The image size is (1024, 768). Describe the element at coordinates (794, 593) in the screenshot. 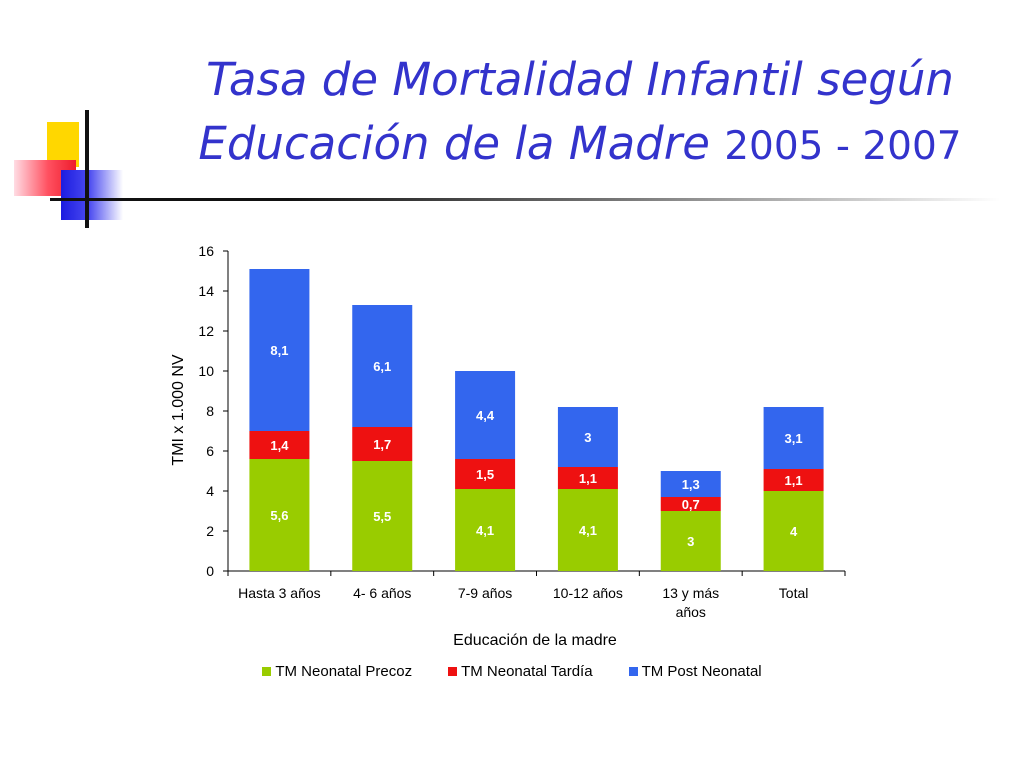

I see `x-tick-label: Total` at that location.